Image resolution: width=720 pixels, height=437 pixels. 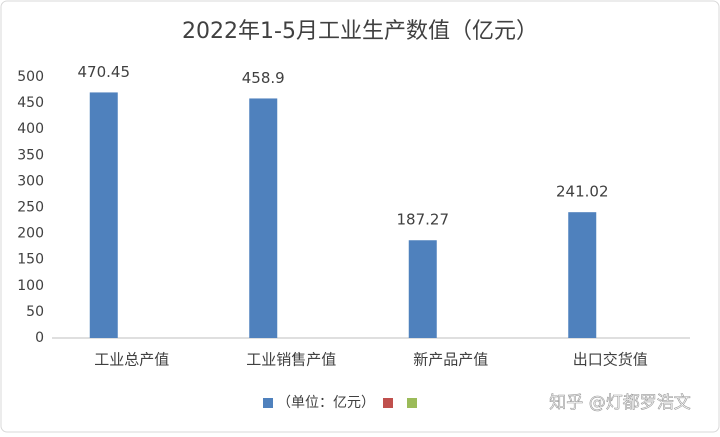 I want to click on y-tick-label: 150, so click(x=30, y=260).